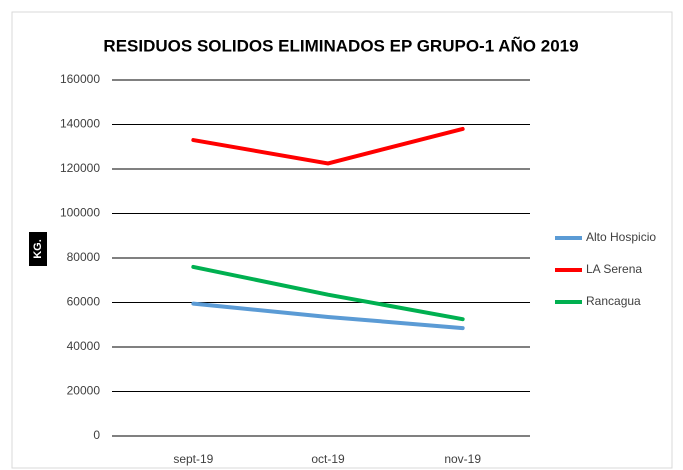 This screenshot has height=470, width=683. What do you see at coordinates (84, 302) in the screenshot?
I see `y-tick-label: 60000` at bounding box center [84, 302].